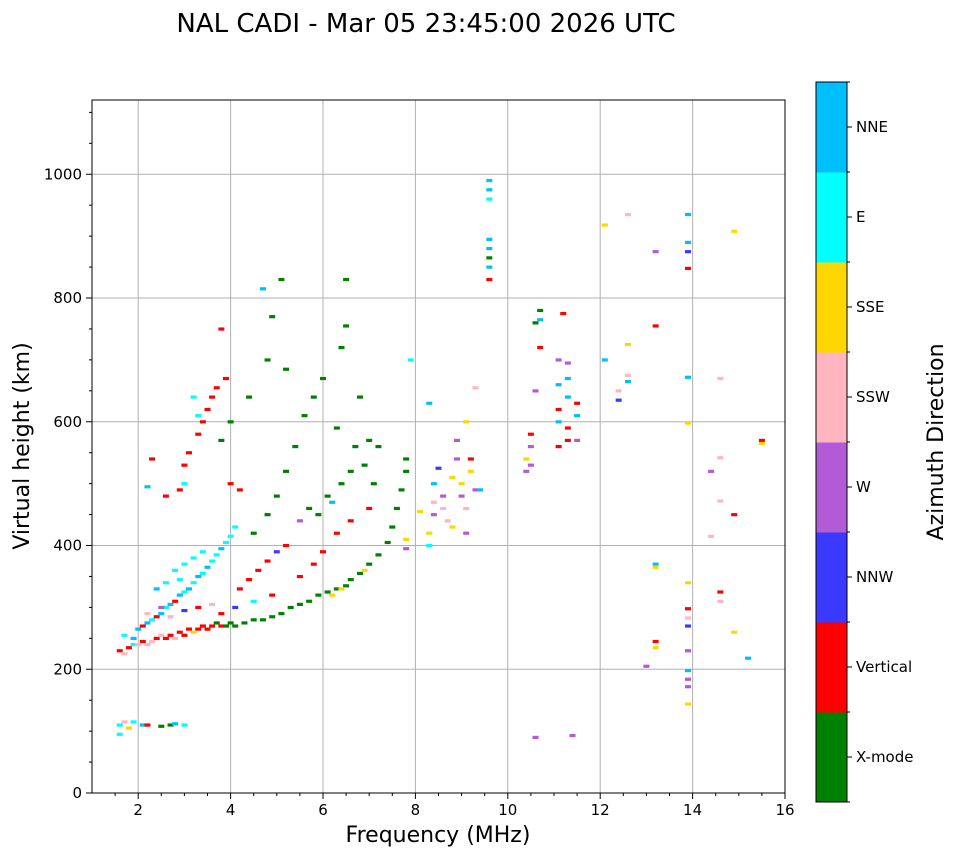 Image resolution: width=958 pixels, height=861 pixels. What do you see at coordinates (416, 810) in the screenshot?
I see `x-tick-label: 8` at bounding box center [416, 810].